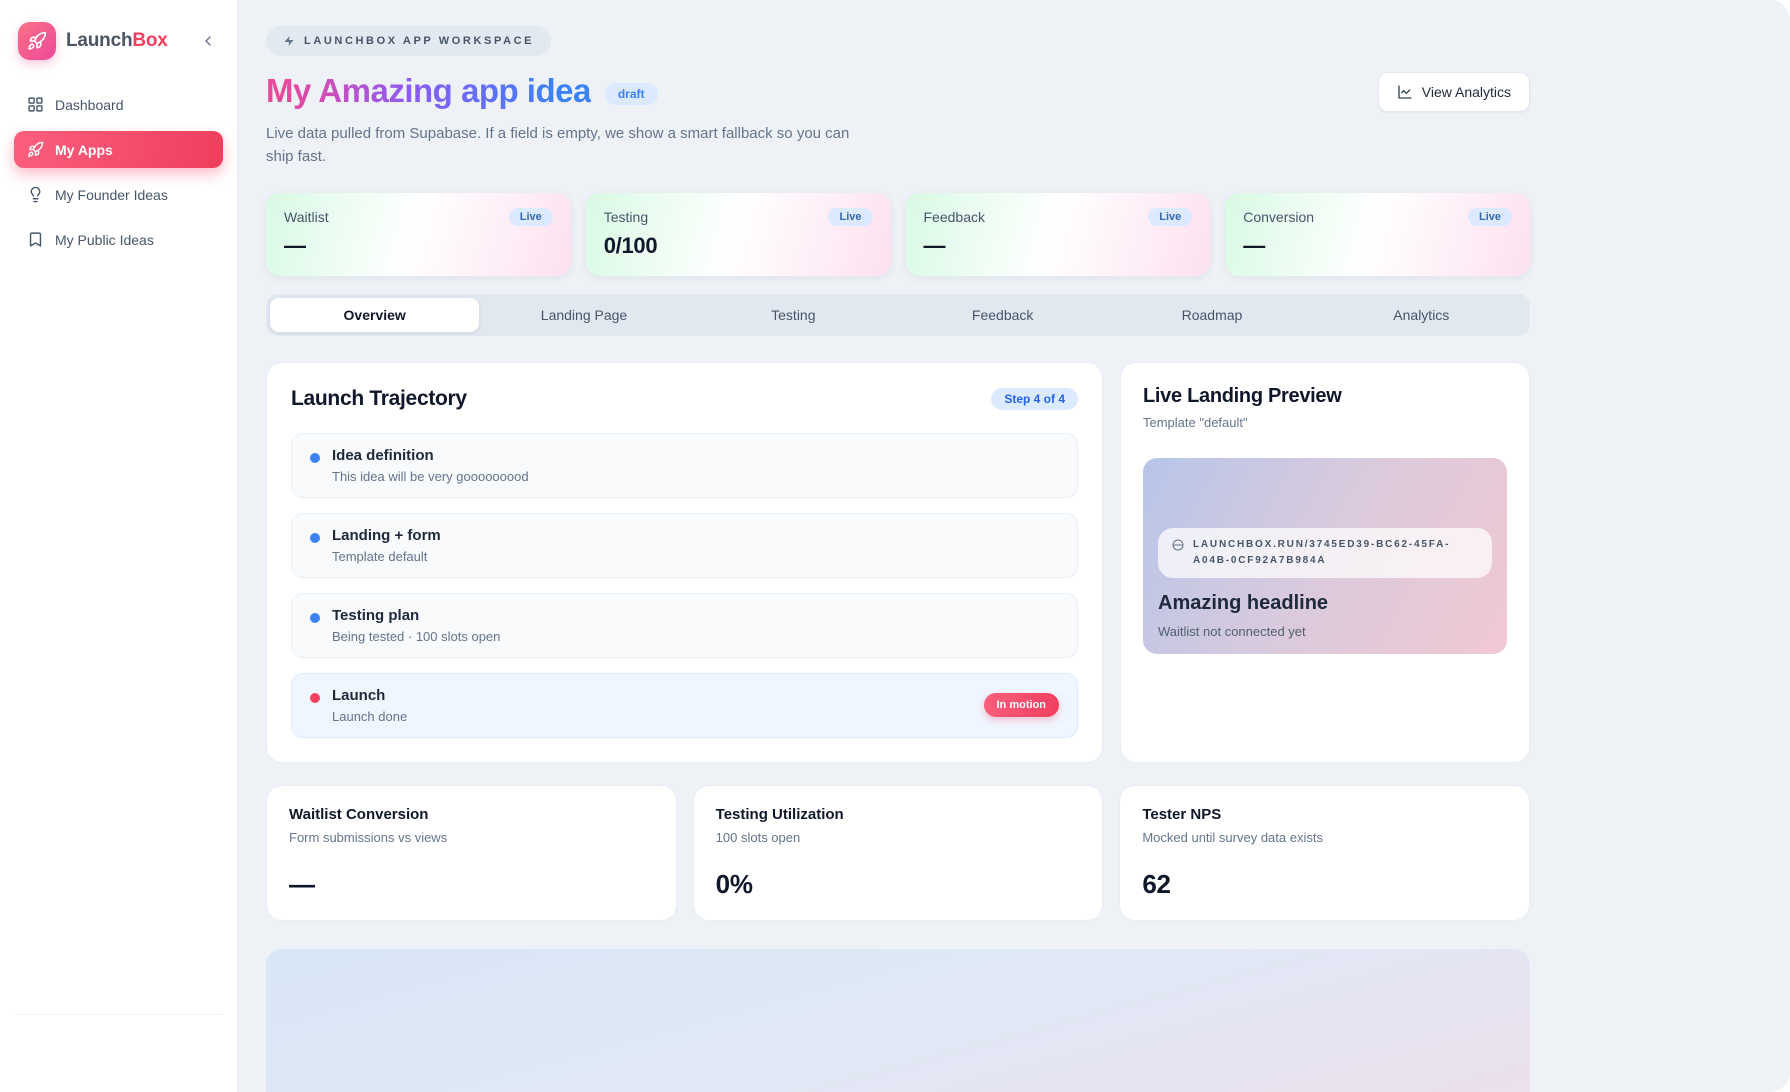 Image resolution: width=1790 pixels, height=1092 pixels. I want to click on stat-card-conversion: Conversion Live —, so click(1377, 234).